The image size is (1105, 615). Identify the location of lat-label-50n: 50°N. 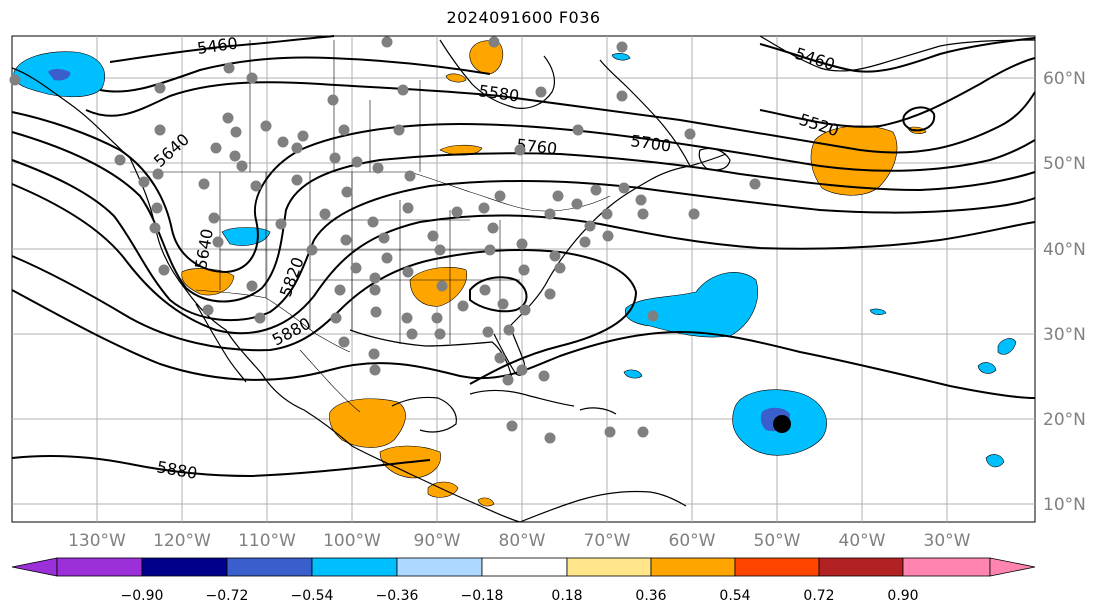
(1064, 164).